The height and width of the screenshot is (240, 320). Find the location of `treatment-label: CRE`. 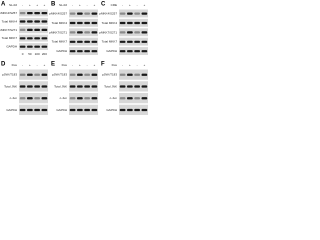

treatment-label: CRE is located at coordinates (114, 5).